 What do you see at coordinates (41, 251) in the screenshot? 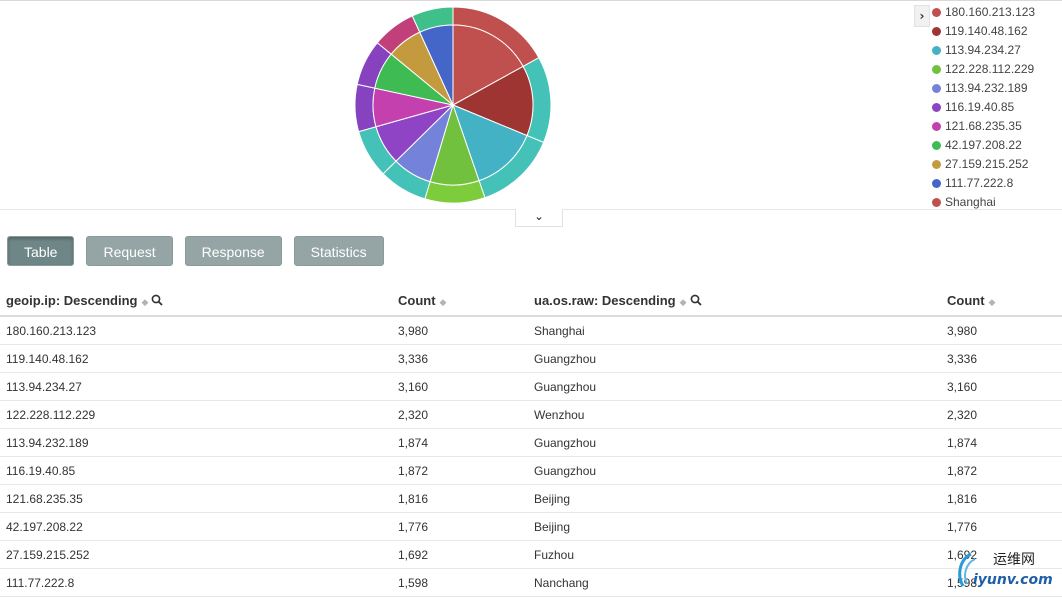
I see `tab-table: Table` at bounding box center [41, 251].